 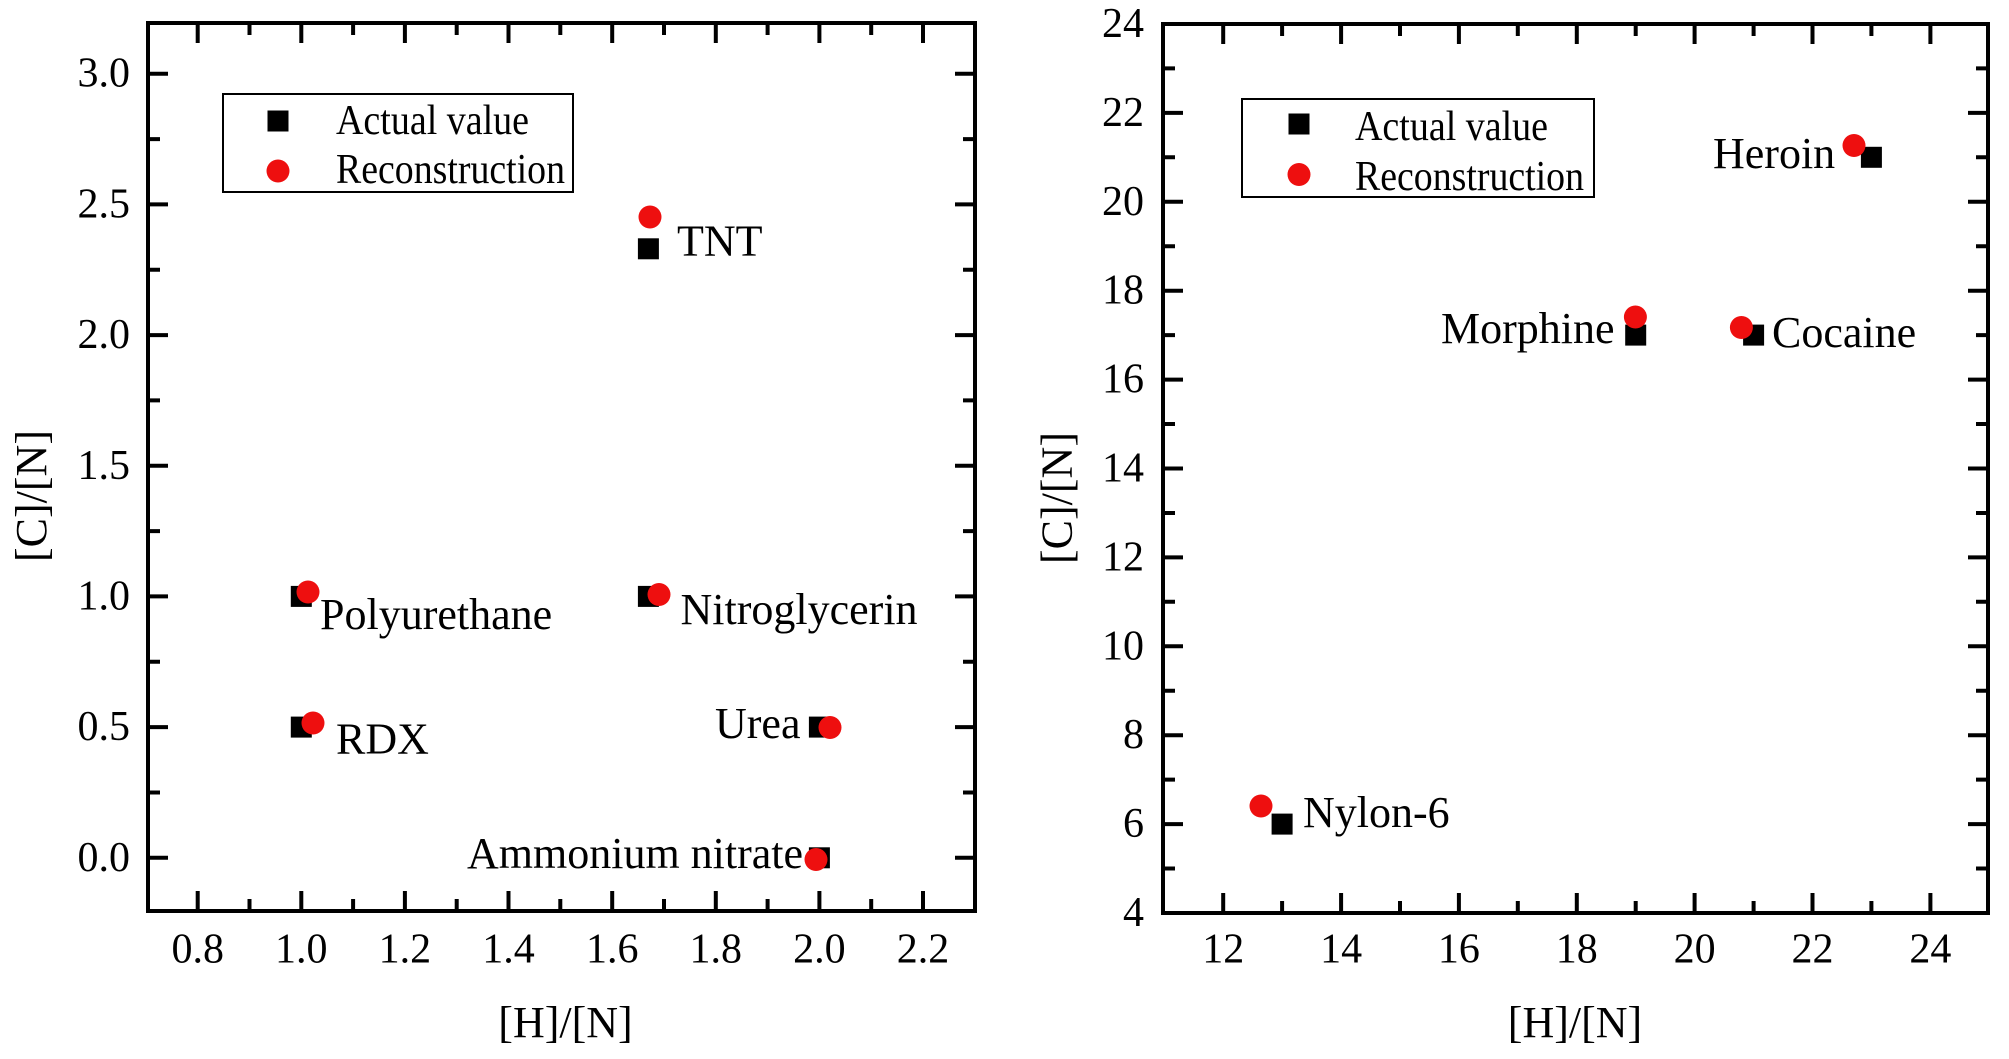 What do you see at coordinates (104, 74) in the screenshot?
I see `svg-text: 3.0` at bounding box center [104, 74].